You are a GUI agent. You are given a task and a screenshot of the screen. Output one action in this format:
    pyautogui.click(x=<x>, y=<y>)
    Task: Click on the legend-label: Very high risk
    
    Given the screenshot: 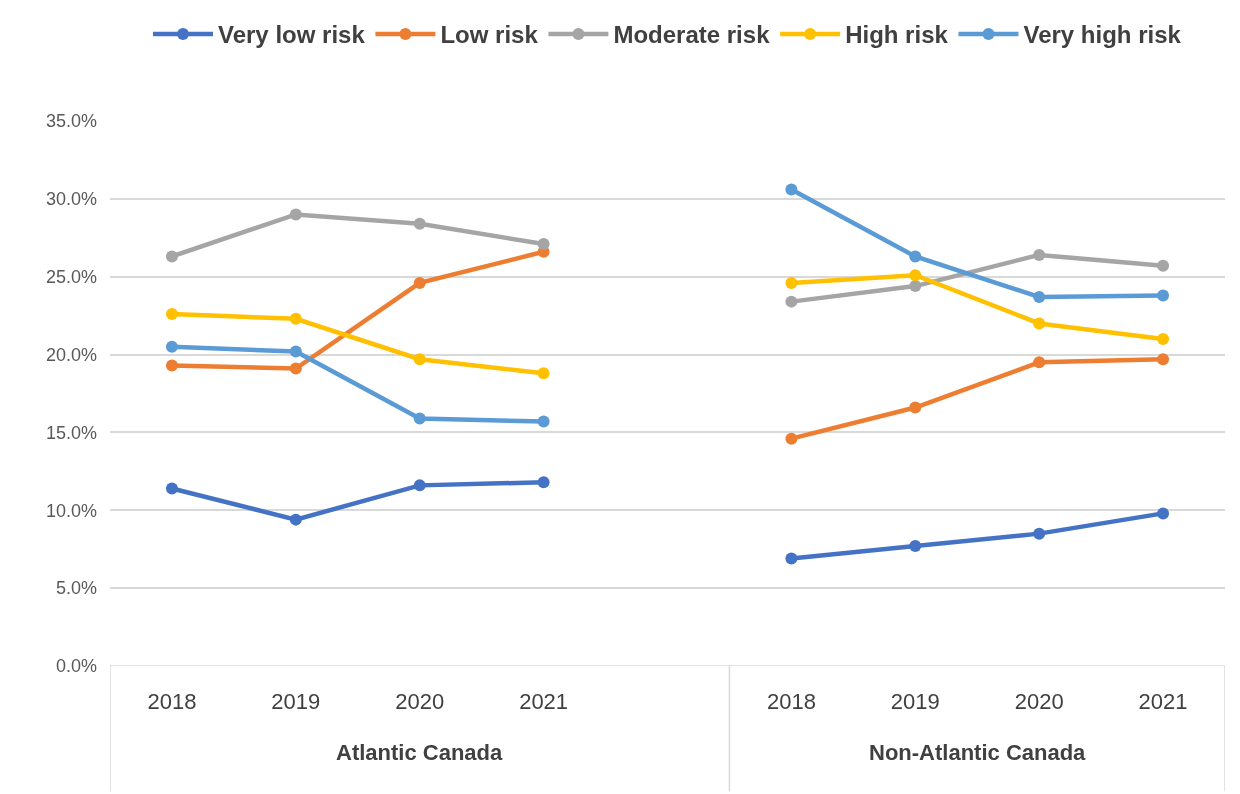 What is the action you would take?
    pyautogui.click(x=1102, y=35)
    